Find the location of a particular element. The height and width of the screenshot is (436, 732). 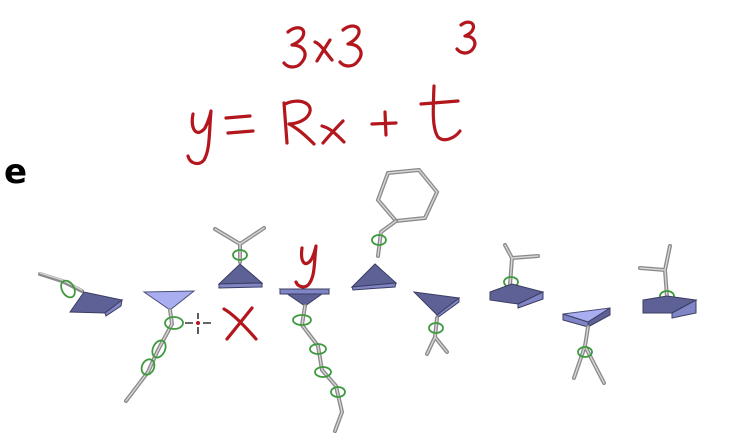

residue-frame-x is located at coordinates (160, 346).